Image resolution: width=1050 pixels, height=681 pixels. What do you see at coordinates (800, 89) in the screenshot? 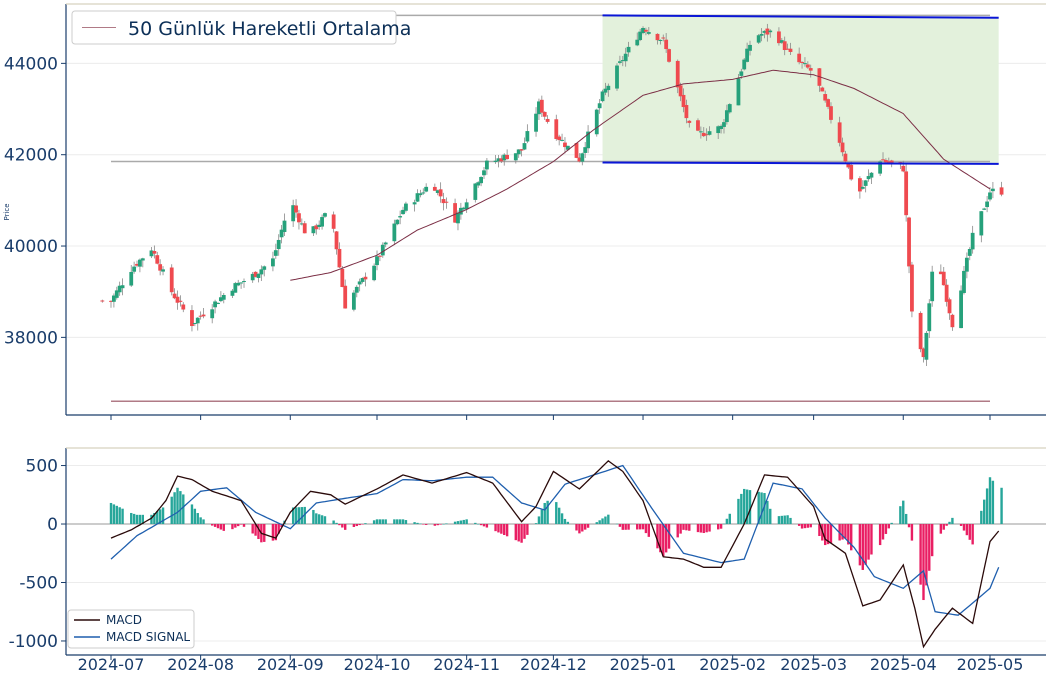
I see `channel-fill` at bounding box center [800, 89].